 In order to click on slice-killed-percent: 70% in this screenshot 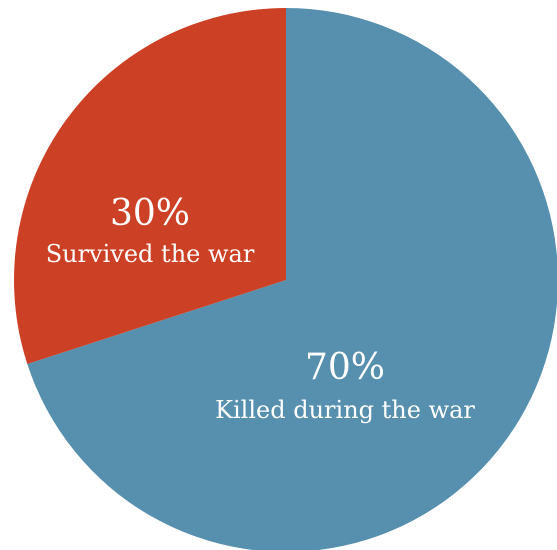, I will do `click(345, 367)`.